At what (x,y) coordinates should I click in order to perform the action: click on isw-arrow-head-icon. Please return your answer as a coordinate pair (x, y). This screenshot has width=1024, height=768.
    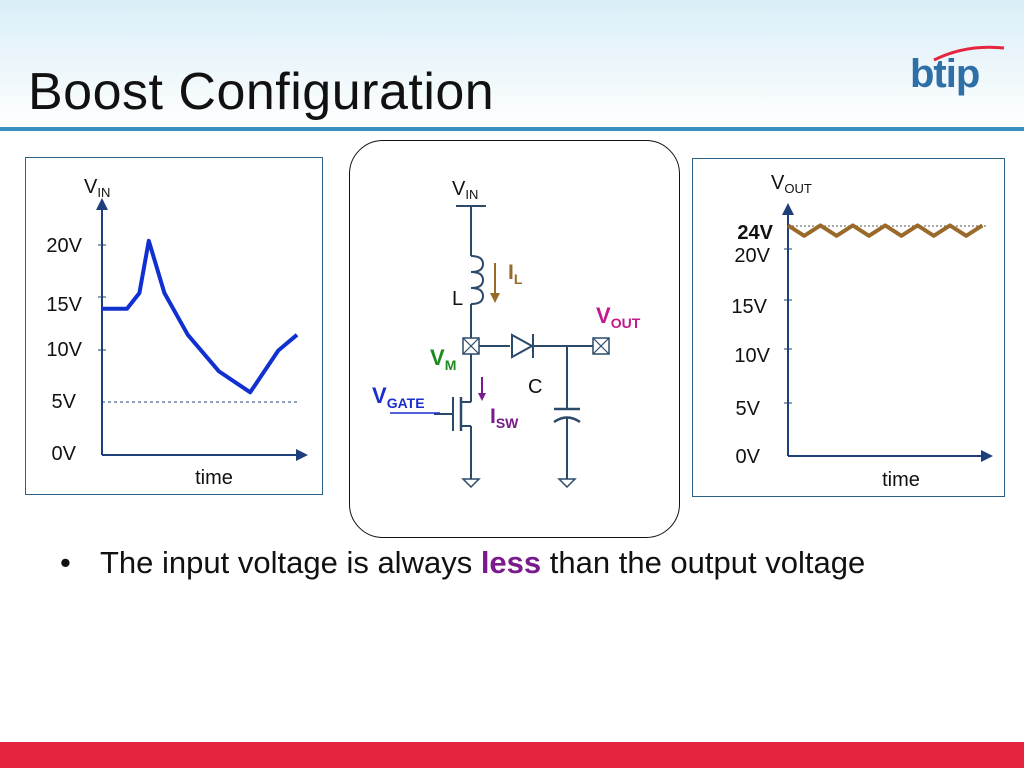
    Looking at the image, I should click on (482, 397).